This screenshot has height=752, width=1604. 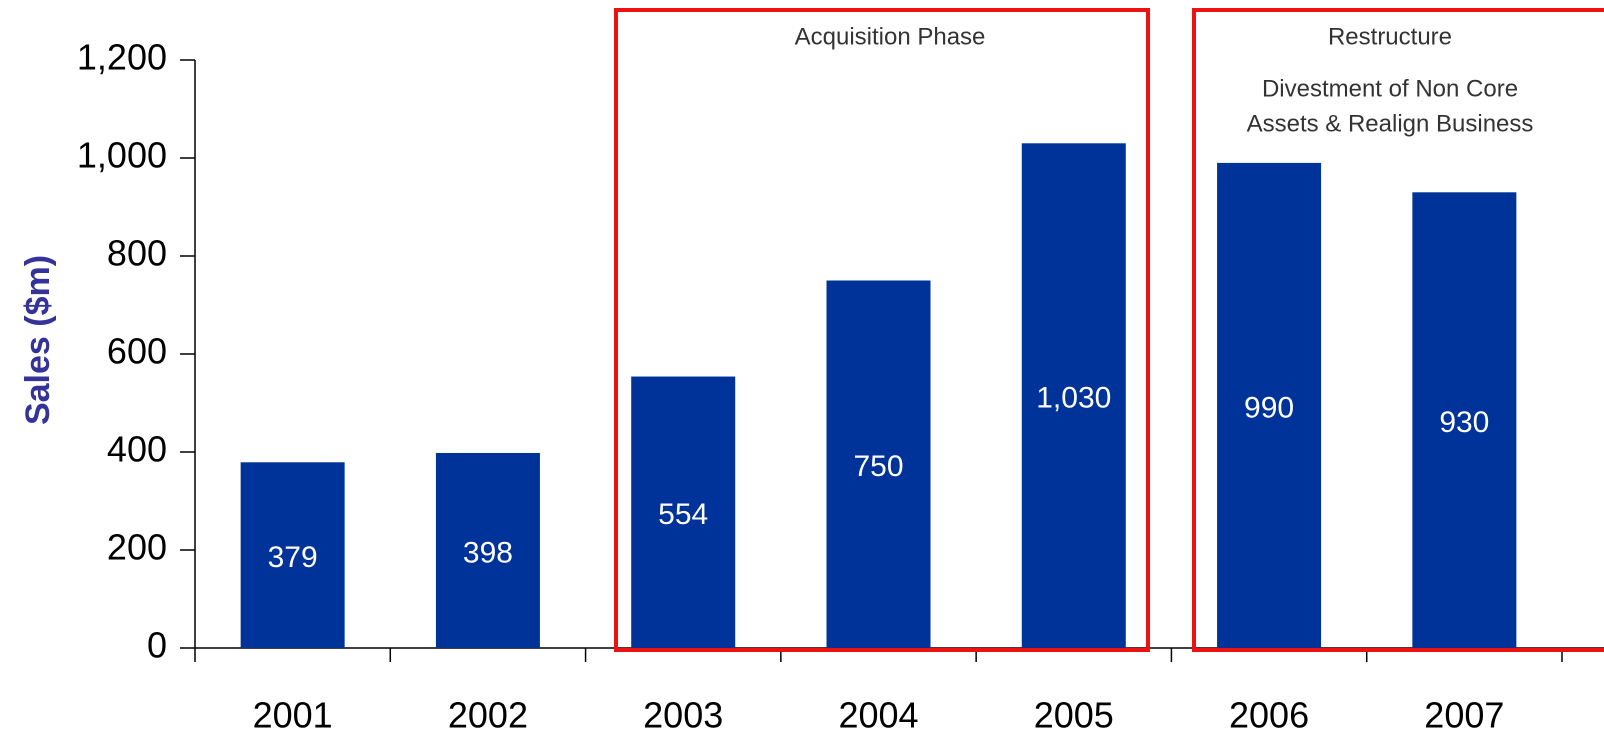 I want to click on y-tick-label: 400, so click(x=137, y=449).